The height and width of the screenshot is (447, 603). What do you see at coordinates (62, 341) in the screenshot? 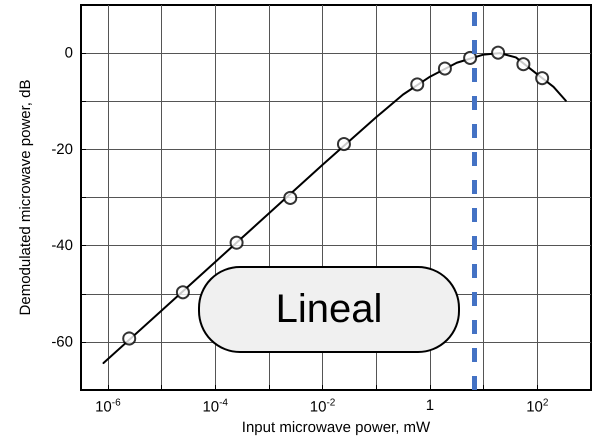
I see `y-tick-label: -60` at bounding box center [62, 341].